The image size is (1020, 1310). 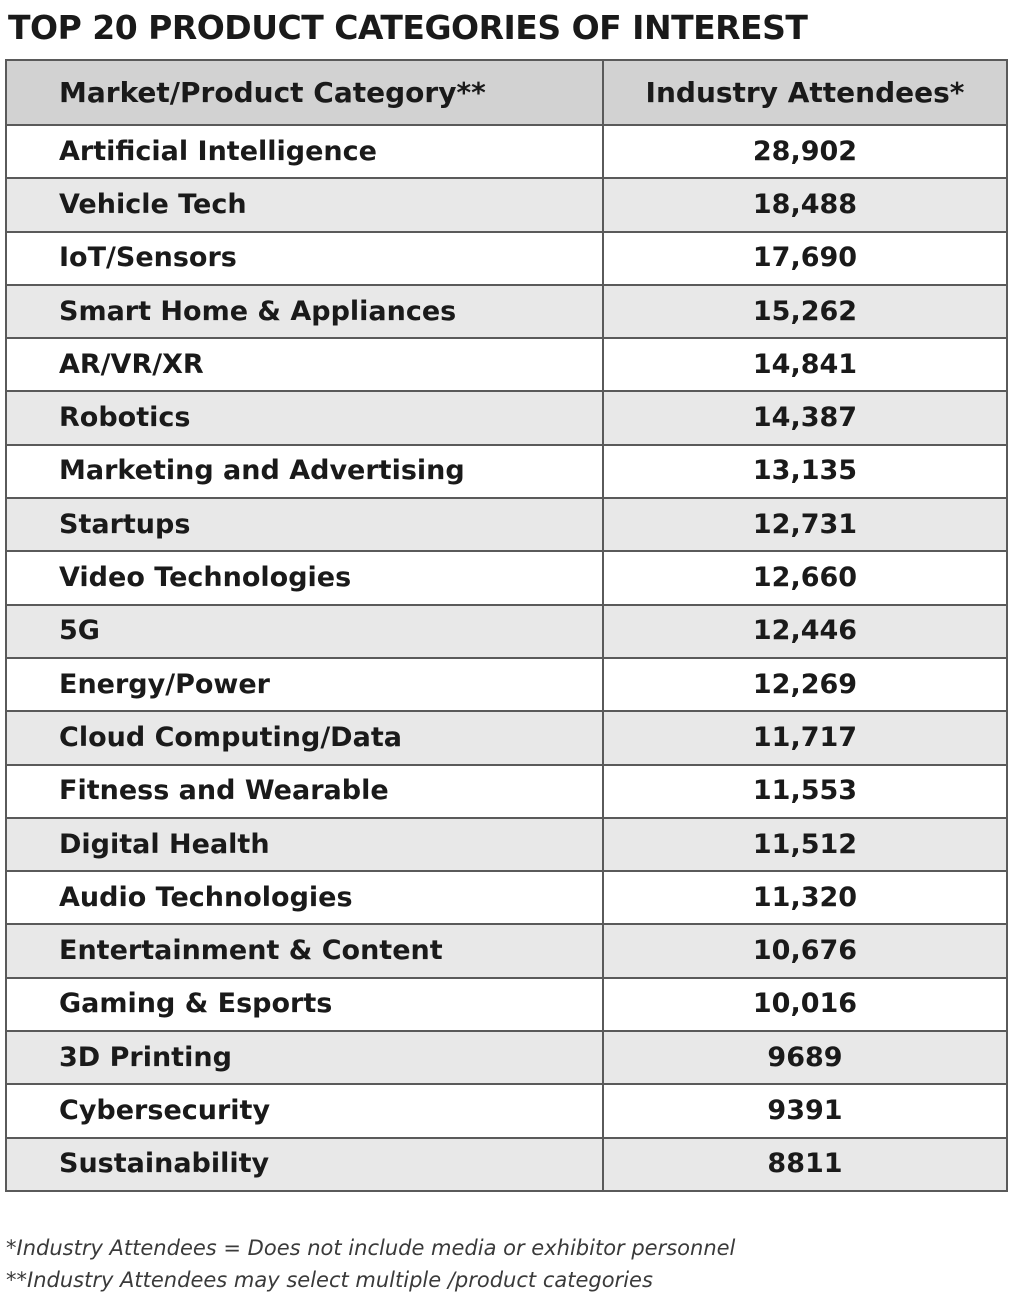 I want to click on page-title: TOP 20 PRODUCT CATEGORIES OF INTEREST, so click(x=408, y=27).